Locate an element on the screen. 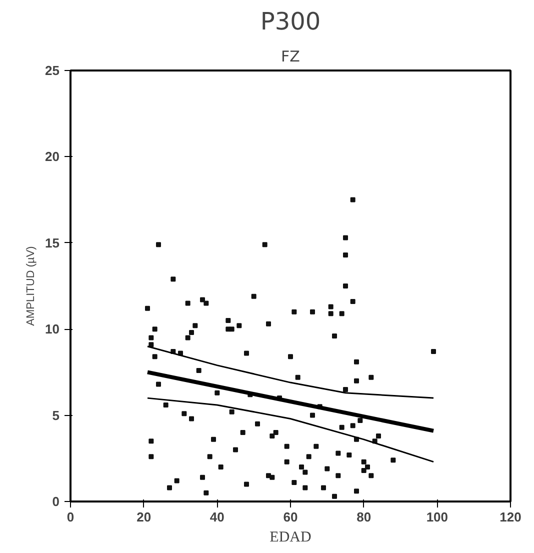 This screenshot has height=553, width=534. y-tick-label: 15 is located at coordinates (52, 242).